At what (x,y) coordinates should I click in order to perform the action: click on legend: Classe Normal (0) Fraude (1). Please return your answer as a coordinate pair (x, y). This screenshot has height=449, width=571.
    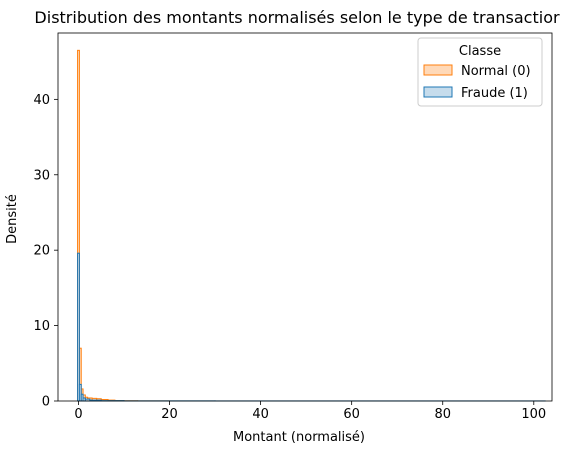
    Looking at the image, I should click on (480, 72).